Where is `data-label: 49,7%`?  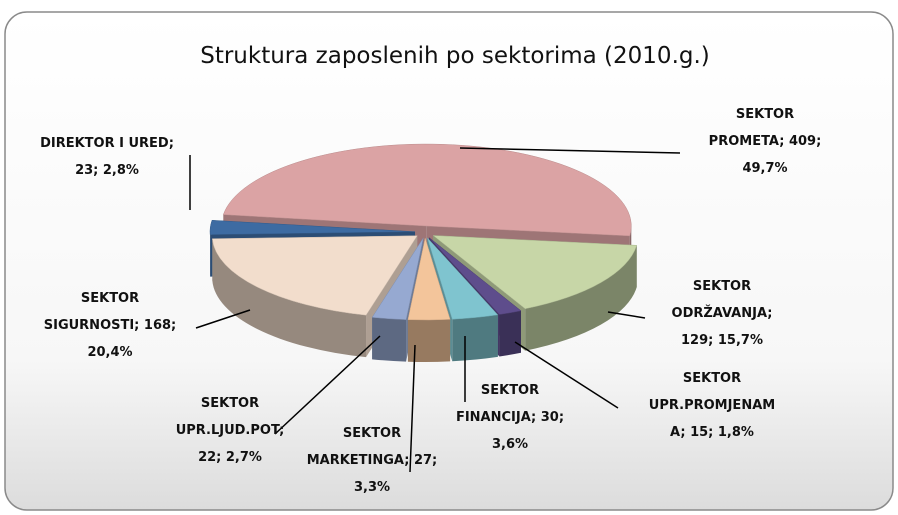
data-label: 49,7% is located at coordinates (764, 168).